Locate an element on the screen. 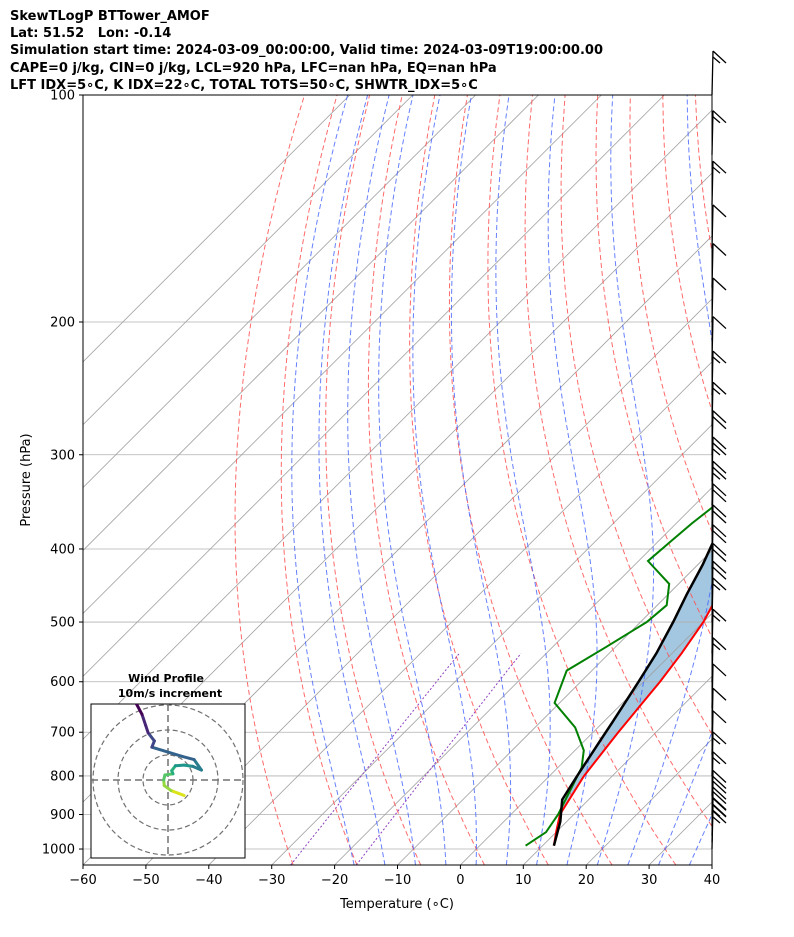  x-tick-label: 0 is located at coordinates (460, 880).